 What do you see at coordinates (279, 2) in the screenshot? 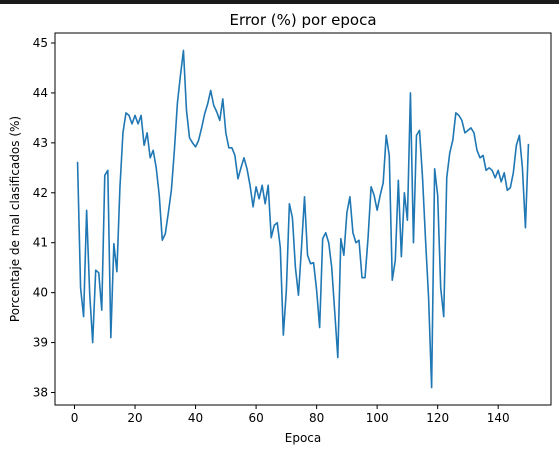
I see `window-top-border` at bounding box center [279, 2].